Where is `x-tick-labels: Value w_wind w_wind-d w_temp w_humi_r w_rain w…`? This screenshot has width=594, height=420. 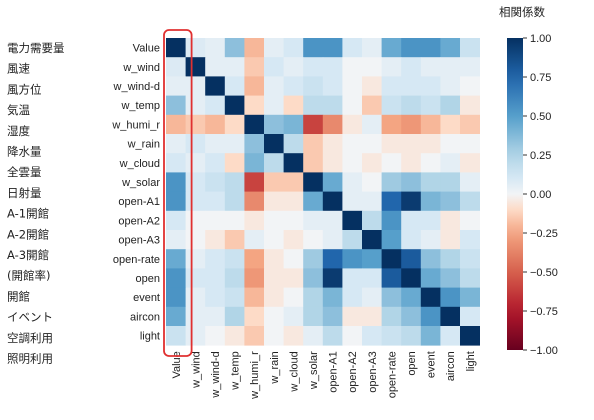
x-tick-labels: Value w_wind w_wind-d w_temp w_humi_r w_rain w… is located at coordinates (324, 375).